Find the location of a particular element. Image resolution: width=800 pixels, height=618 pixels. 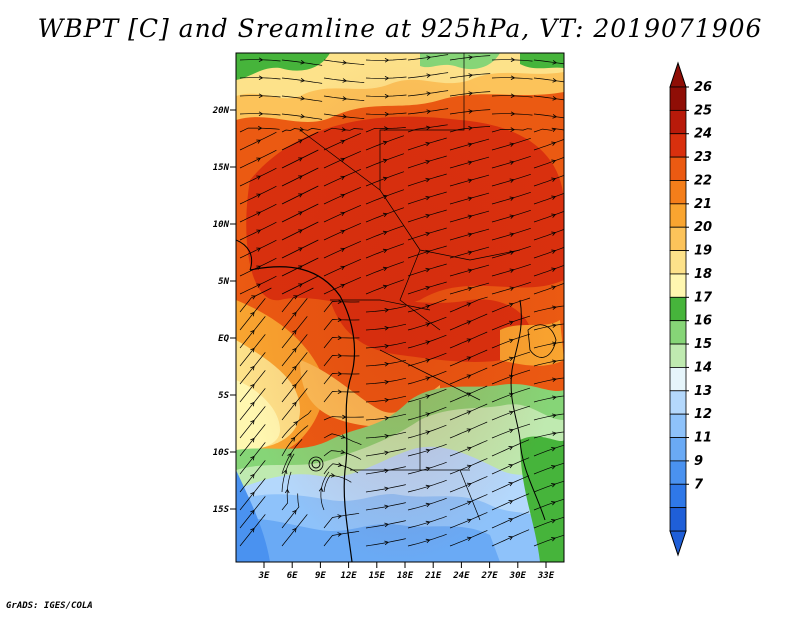

colorbar-label: 7 is located at coordinates (699, 484).